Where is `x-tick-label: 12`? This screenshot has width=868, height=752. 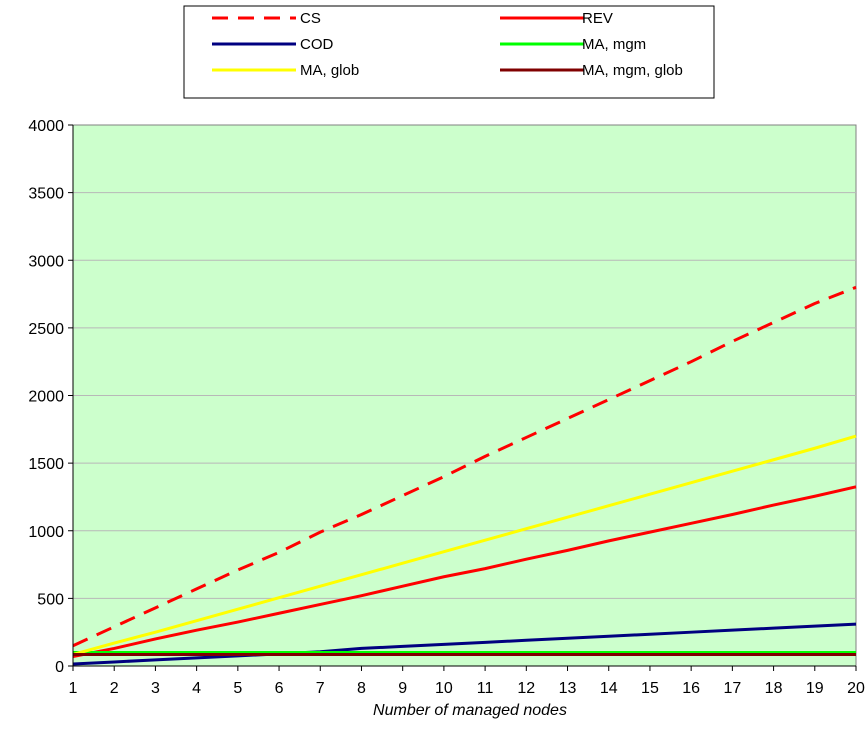
x-tick-label: 12 is located at coordinates (526, 688).